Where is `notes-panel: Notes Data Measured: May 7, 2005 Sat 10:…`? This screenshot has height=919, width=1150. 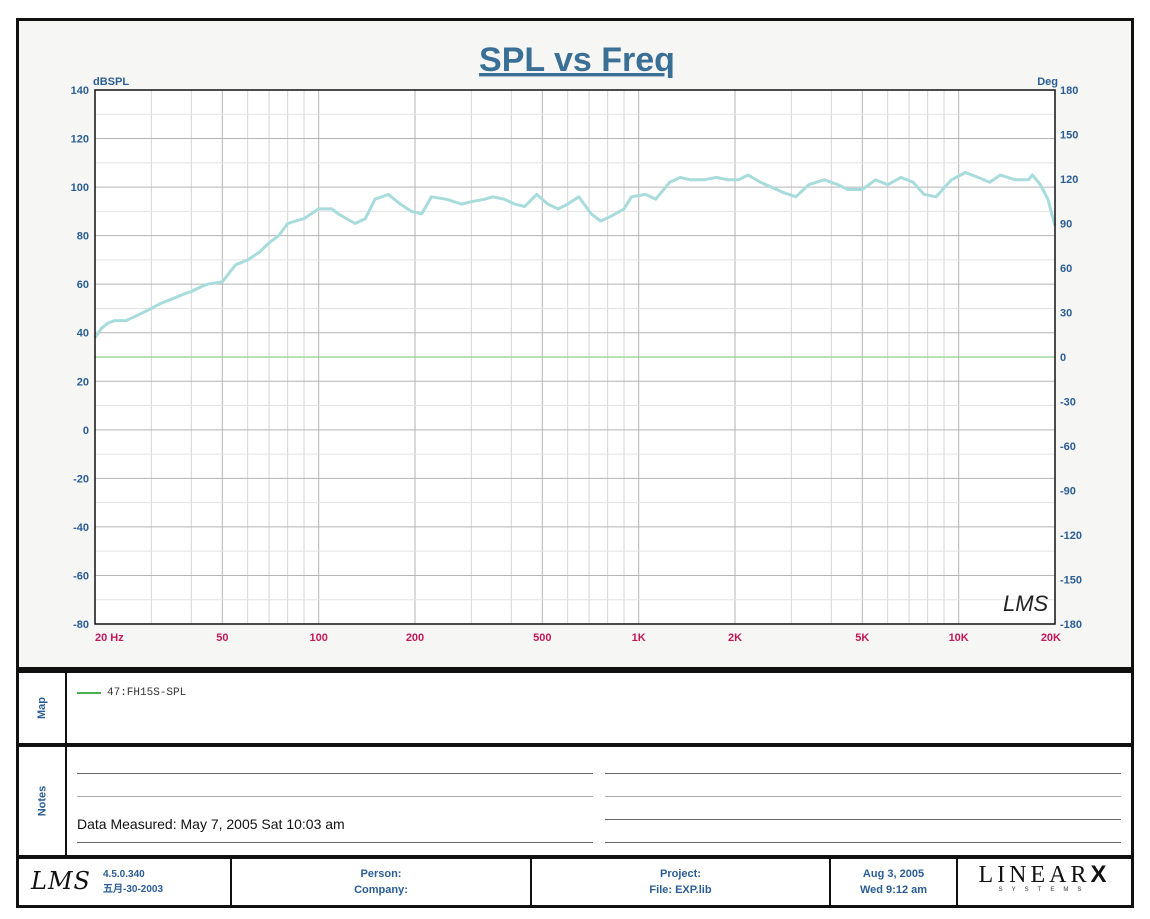 notes-panel: Notes Data Measured: May 7, 2005 Sat 10:… is located at coordinates (575, 801).